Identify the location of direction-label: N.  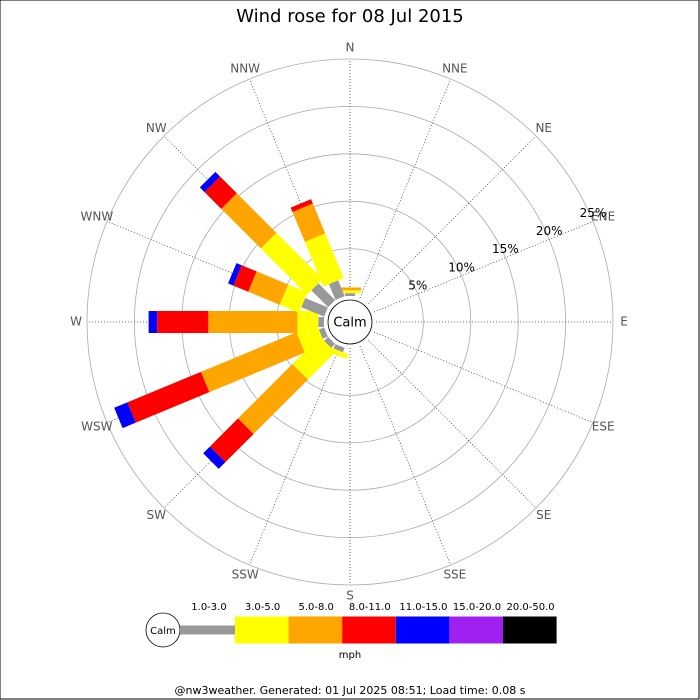
(350, 48).